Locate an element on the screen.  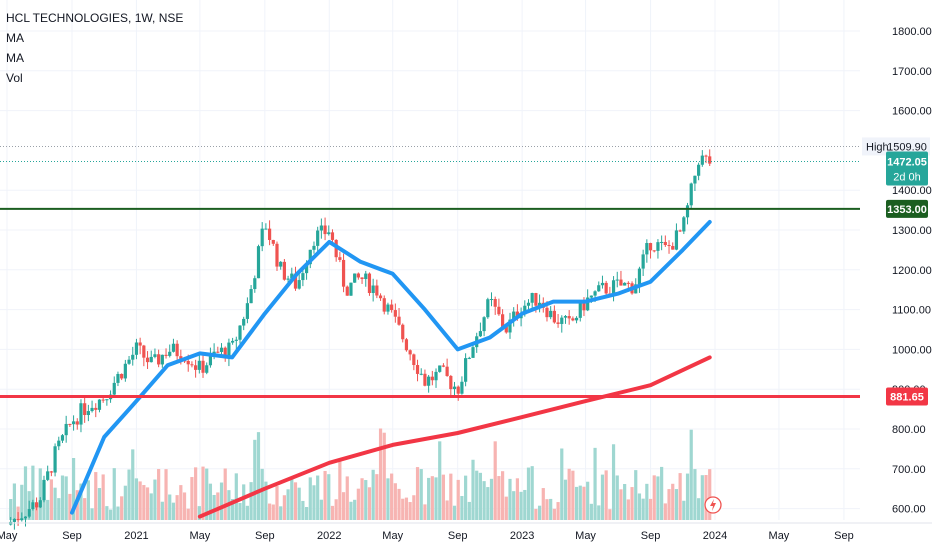
resistance-value: 1353.00 is located at coordinates (907, 210).